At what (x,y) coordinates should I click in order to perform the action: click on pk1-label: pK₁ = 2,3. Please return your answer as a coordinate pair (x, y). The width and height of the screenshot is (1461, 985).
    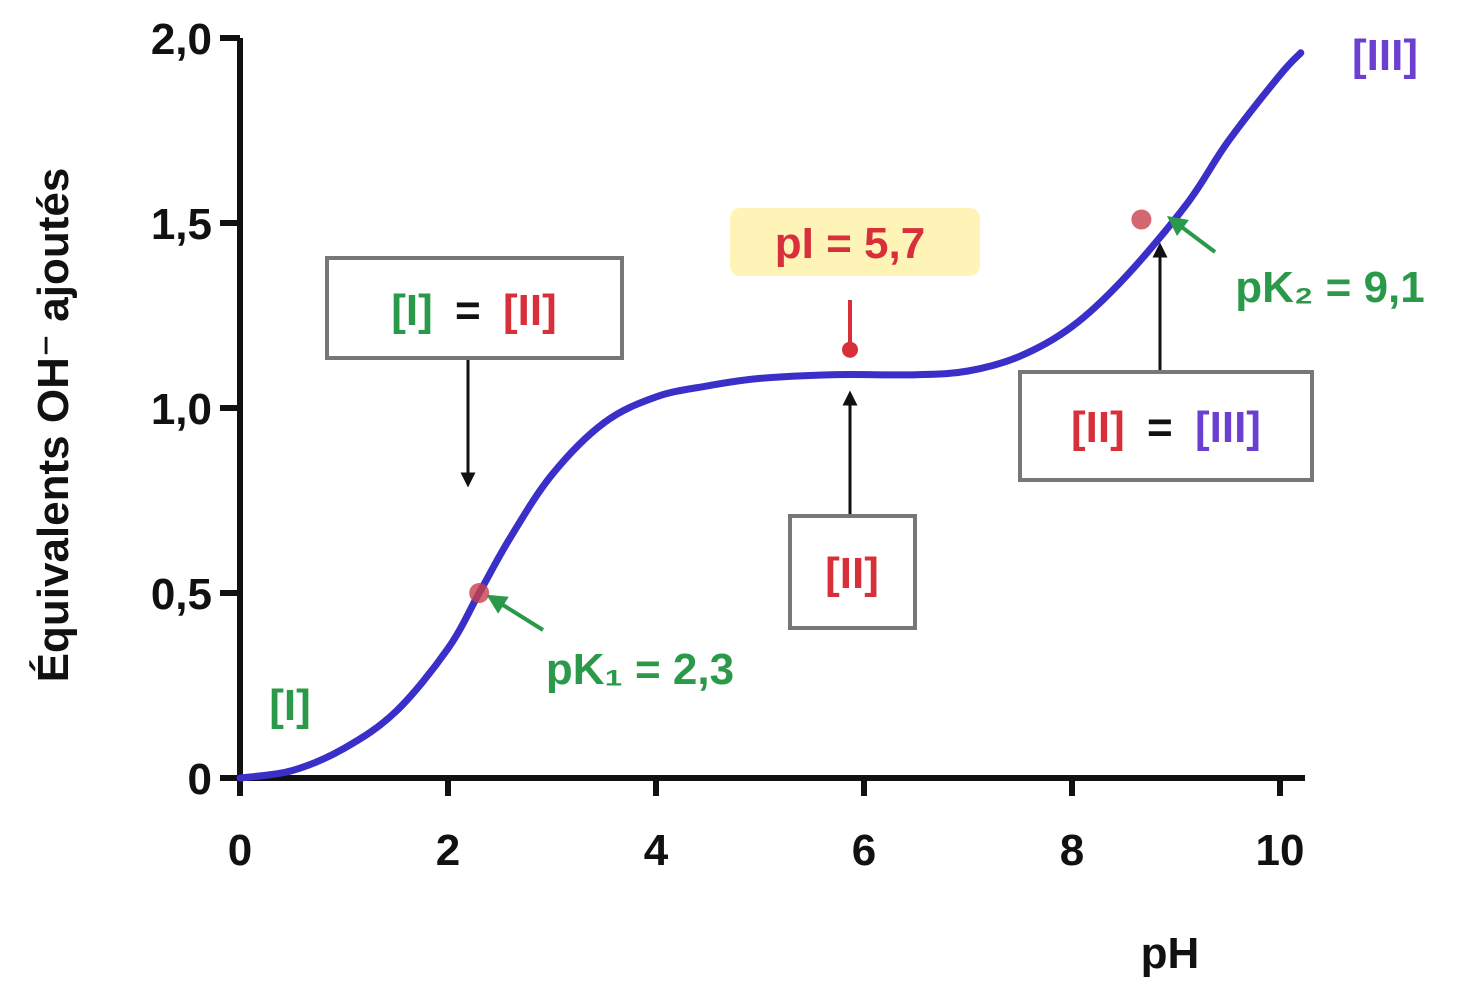
    Looking at the image, I should click on (640, 669).